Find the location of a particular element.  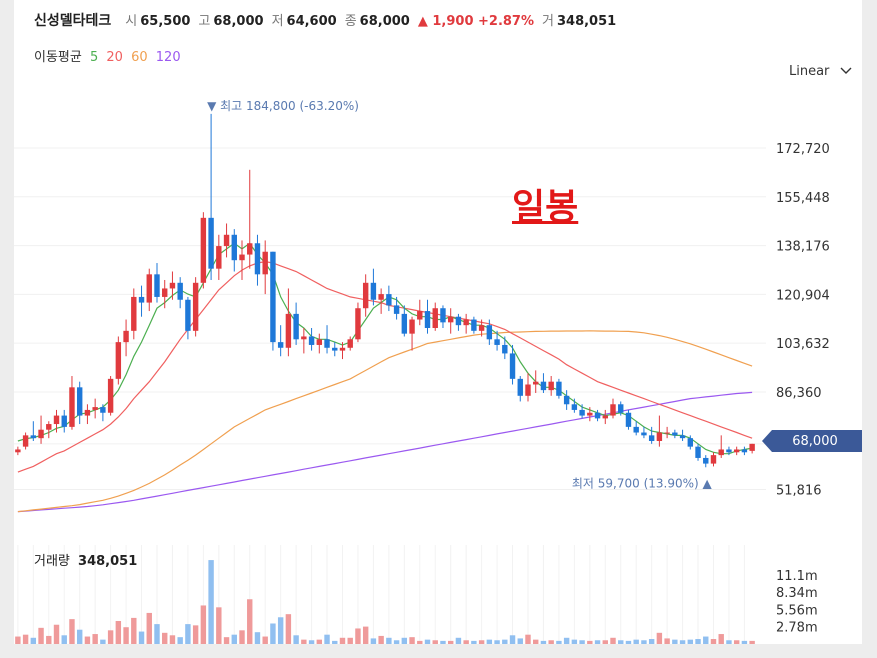

volume-tick-label: 8.34m is located at coordinates (797, 593).